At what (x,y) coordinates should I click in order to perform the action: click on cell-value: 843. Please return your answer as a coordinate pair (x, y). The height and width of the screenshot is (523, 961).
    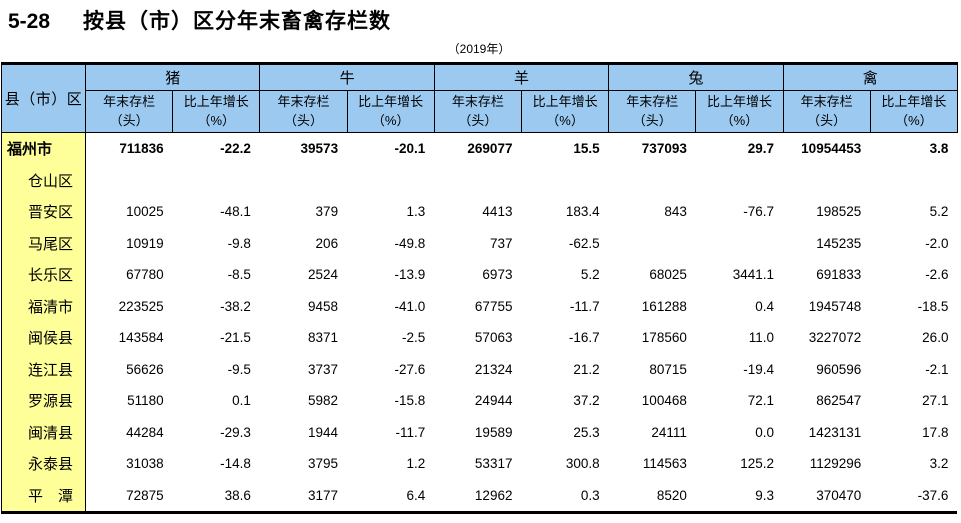
    Looking at the image, I should click on (675, 212).